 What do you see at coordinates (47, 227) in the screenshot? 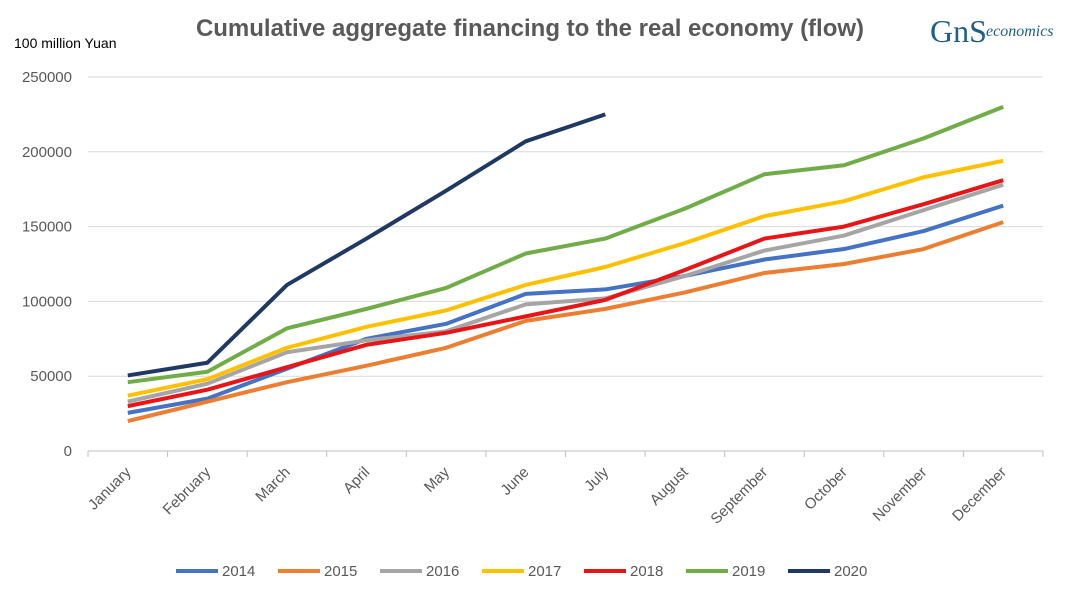
I see `y-tick-label: 150000` at bounding box center [47, 227].